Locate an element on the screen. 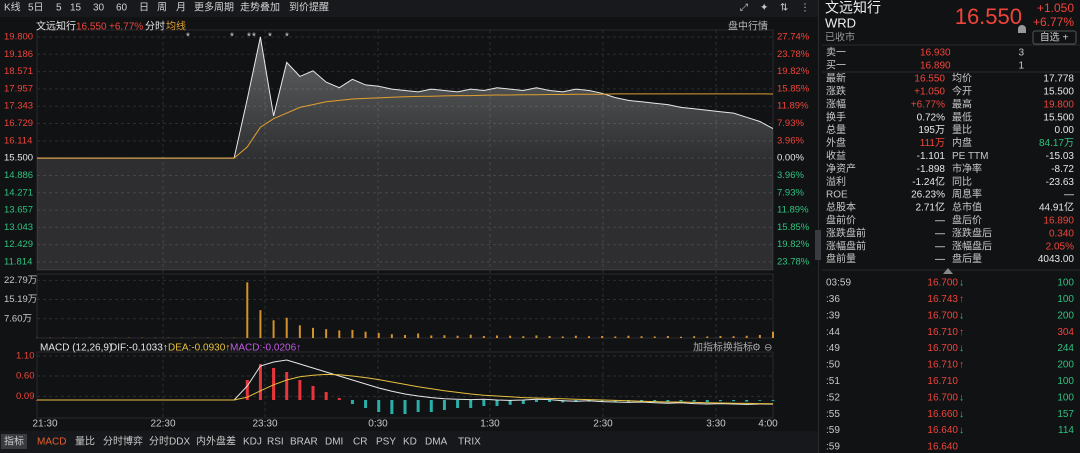 Image resolution: width=1080 pixels, height=453 pixels. close-icon: ⊖ is located at coordinates (768, 348).